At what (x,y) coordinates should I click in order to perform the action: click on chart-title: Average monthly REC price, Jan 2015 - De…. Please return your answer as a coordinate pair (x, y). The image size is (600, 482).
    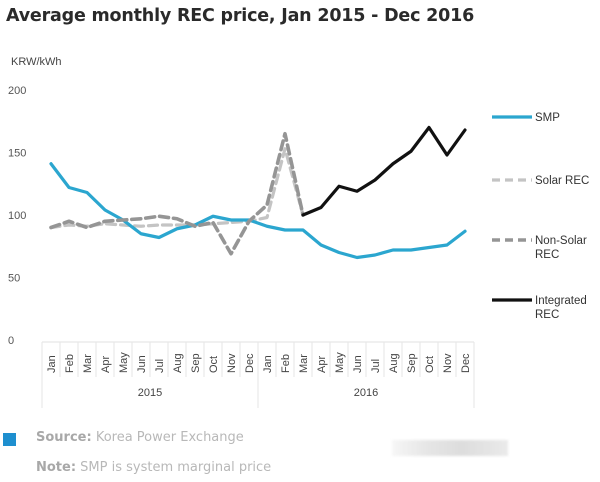
    Looking at the image, I should click on (240, 16).